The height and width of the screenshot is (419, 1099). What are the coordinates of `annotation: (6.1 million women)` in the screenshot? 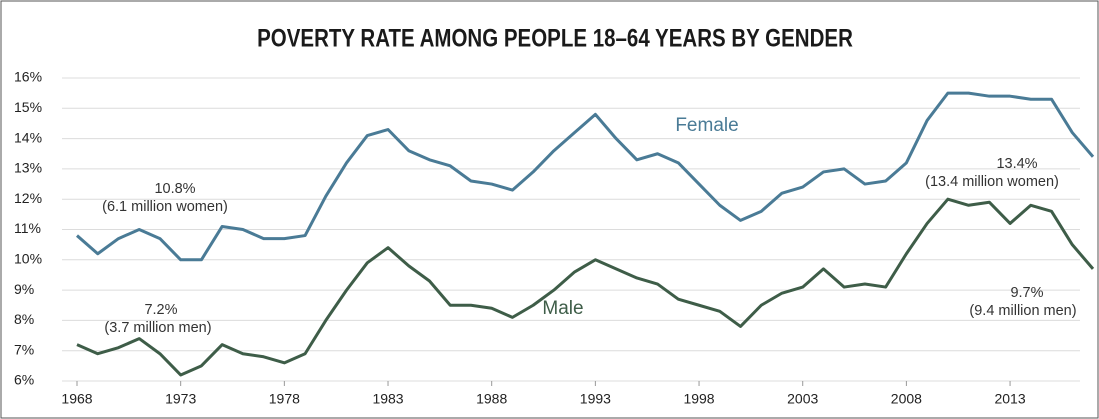 It's located at (165, 207).